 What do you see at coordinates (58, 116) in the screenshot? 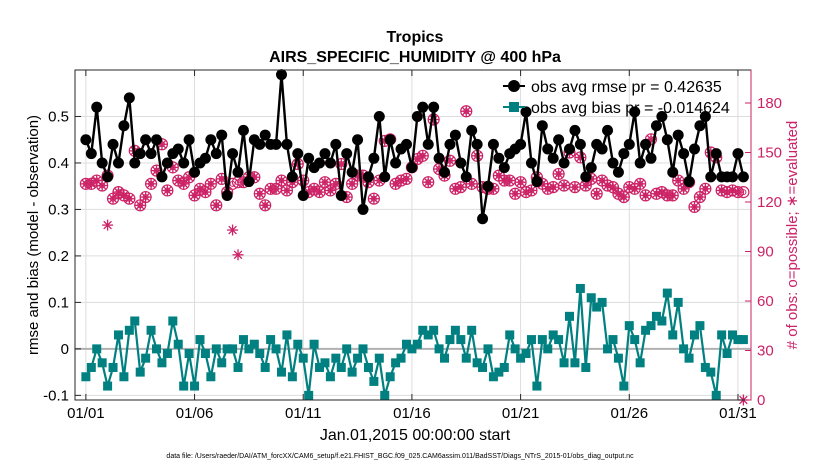
I see `y-tick-label: 0.5` at bounding box center [58, 116].